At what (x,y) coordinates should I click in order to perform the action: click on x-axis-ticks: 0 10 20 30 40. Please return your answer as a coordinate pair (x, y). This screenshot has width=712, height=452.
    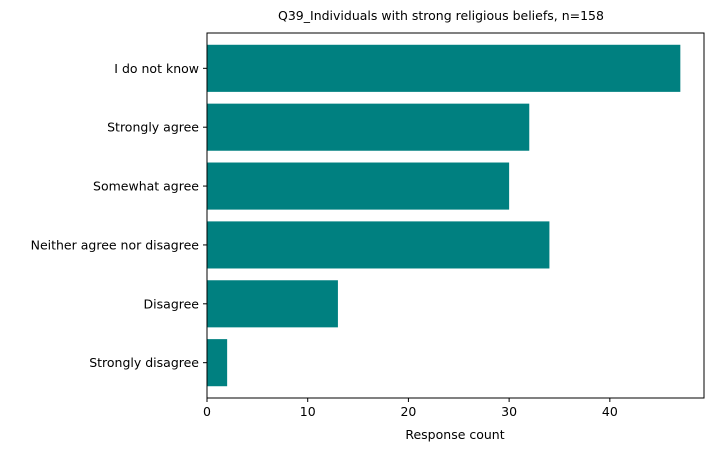
    Looking at the image, I should click on (410, 408).